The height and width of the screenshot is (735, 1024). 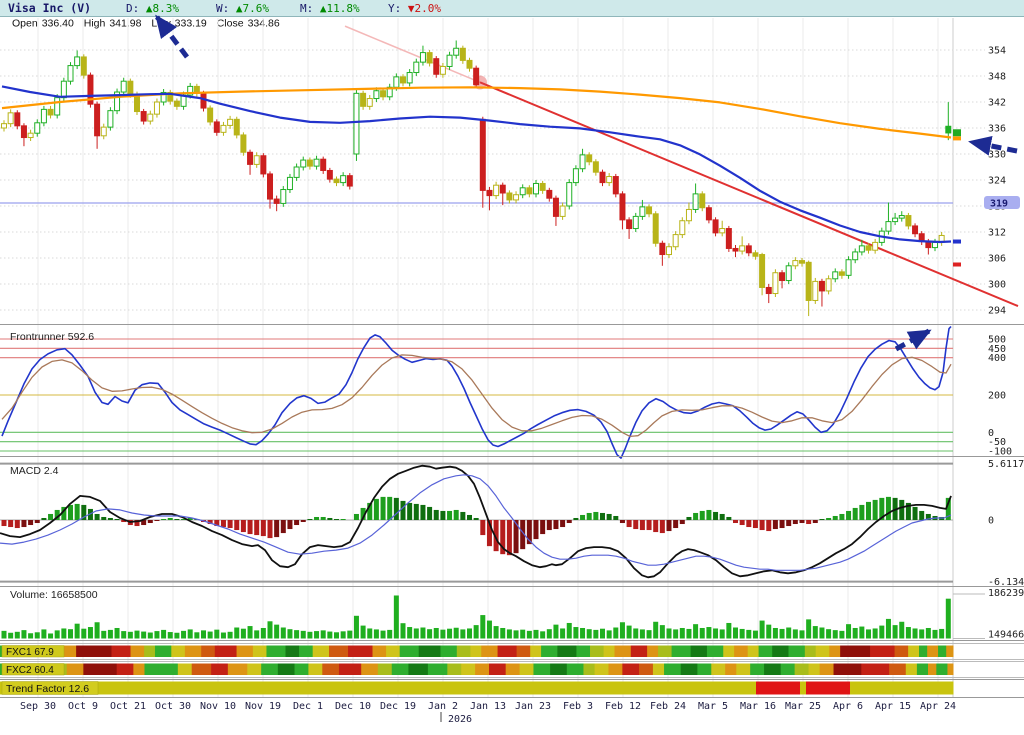 I want to click on header-bar, so click(x=512, y=8).